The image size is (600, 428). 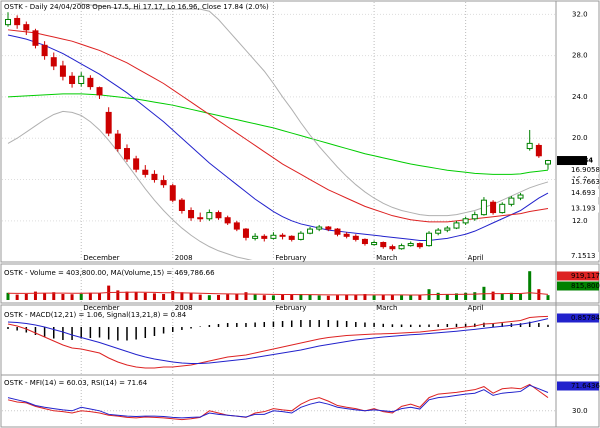 I want to click on x-tick-label: March, so click(x=386, y=308).